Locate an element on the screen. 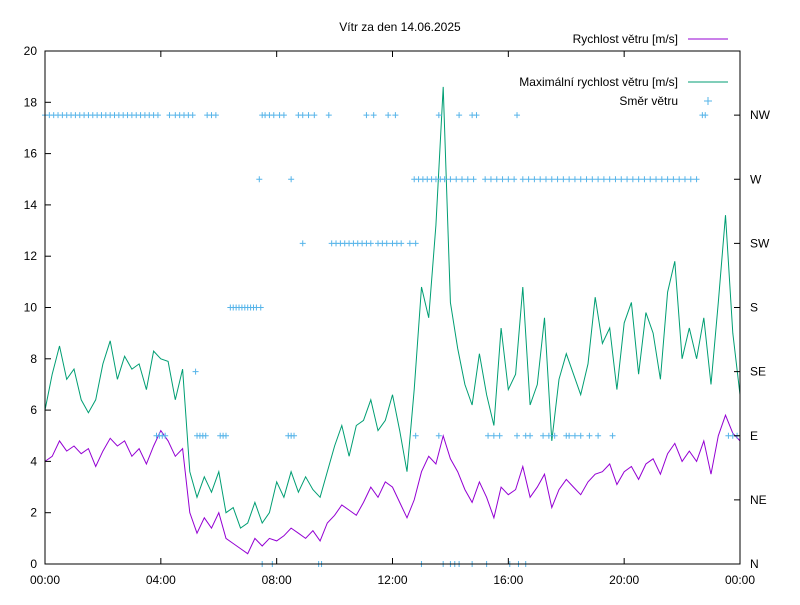 This screenshot has width=800, height=605. y-tick-label: 20 is located at coordinates (31, 51).